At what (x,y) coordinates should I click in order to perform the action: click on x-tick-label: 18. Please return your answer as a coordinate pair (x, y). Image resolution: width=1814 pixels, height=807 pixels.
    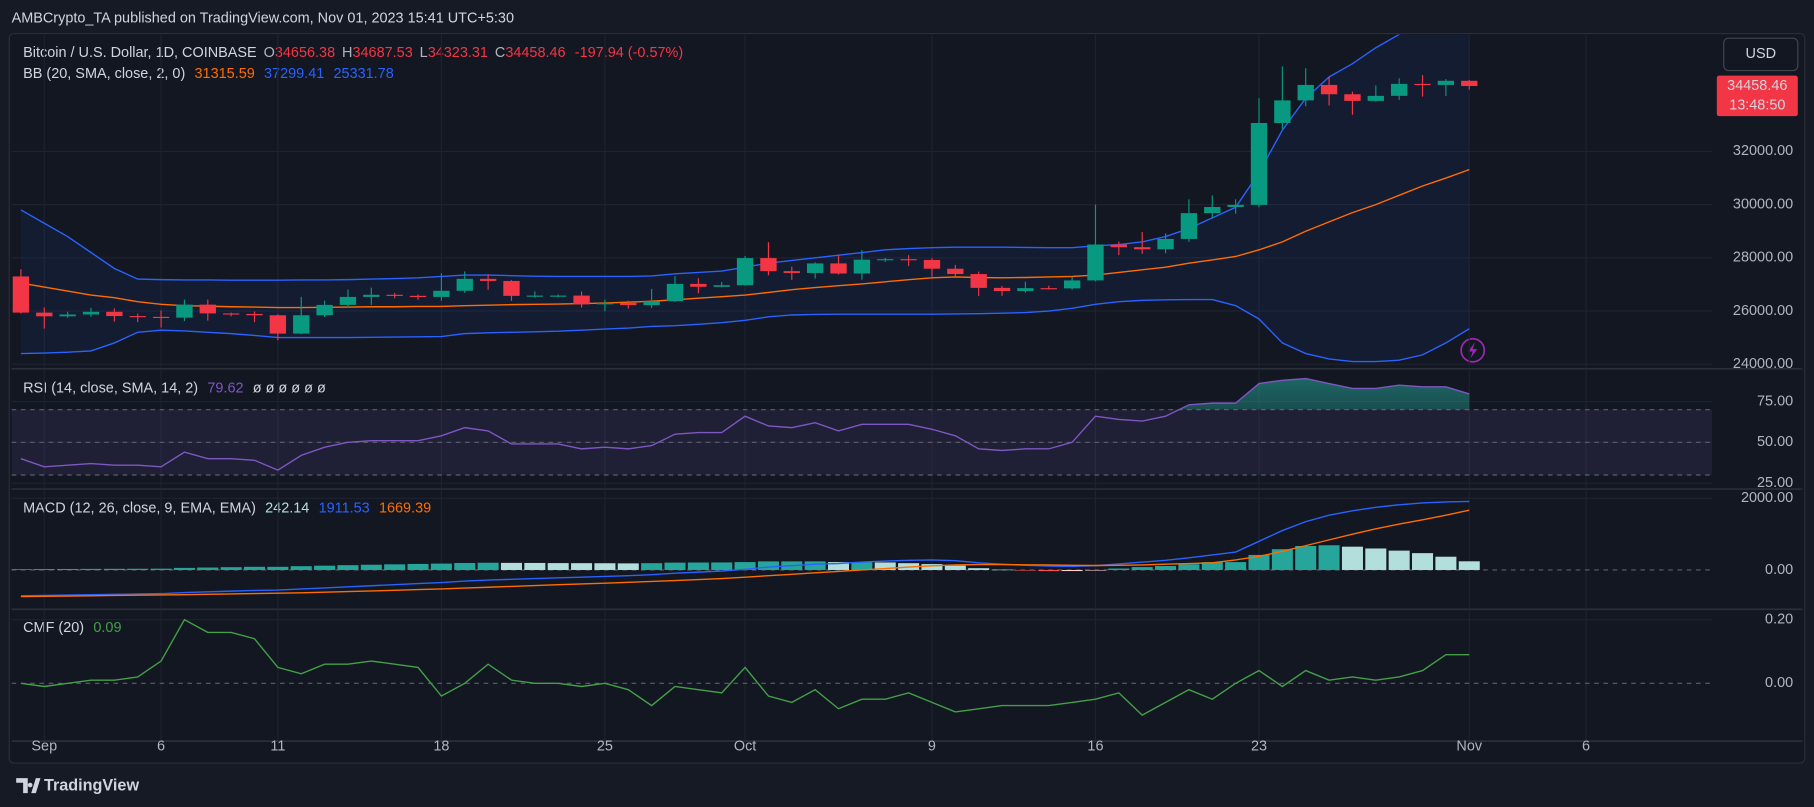
    Looking at the image, I should click on (441, 747).